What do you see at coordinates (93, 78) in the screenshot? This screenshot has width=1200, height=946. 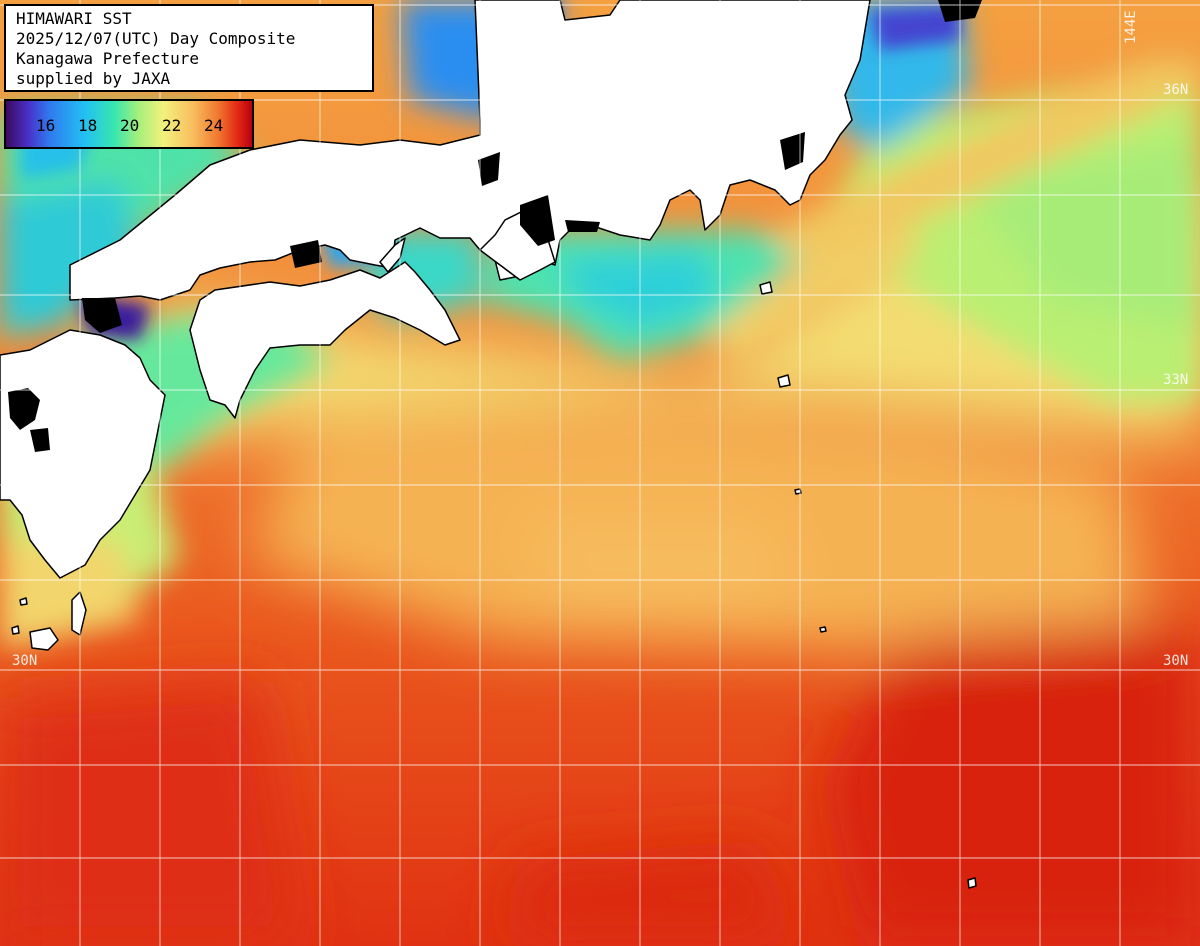 I see `title-line-4: supplied by JAXA` at bounding box center [93, 78].